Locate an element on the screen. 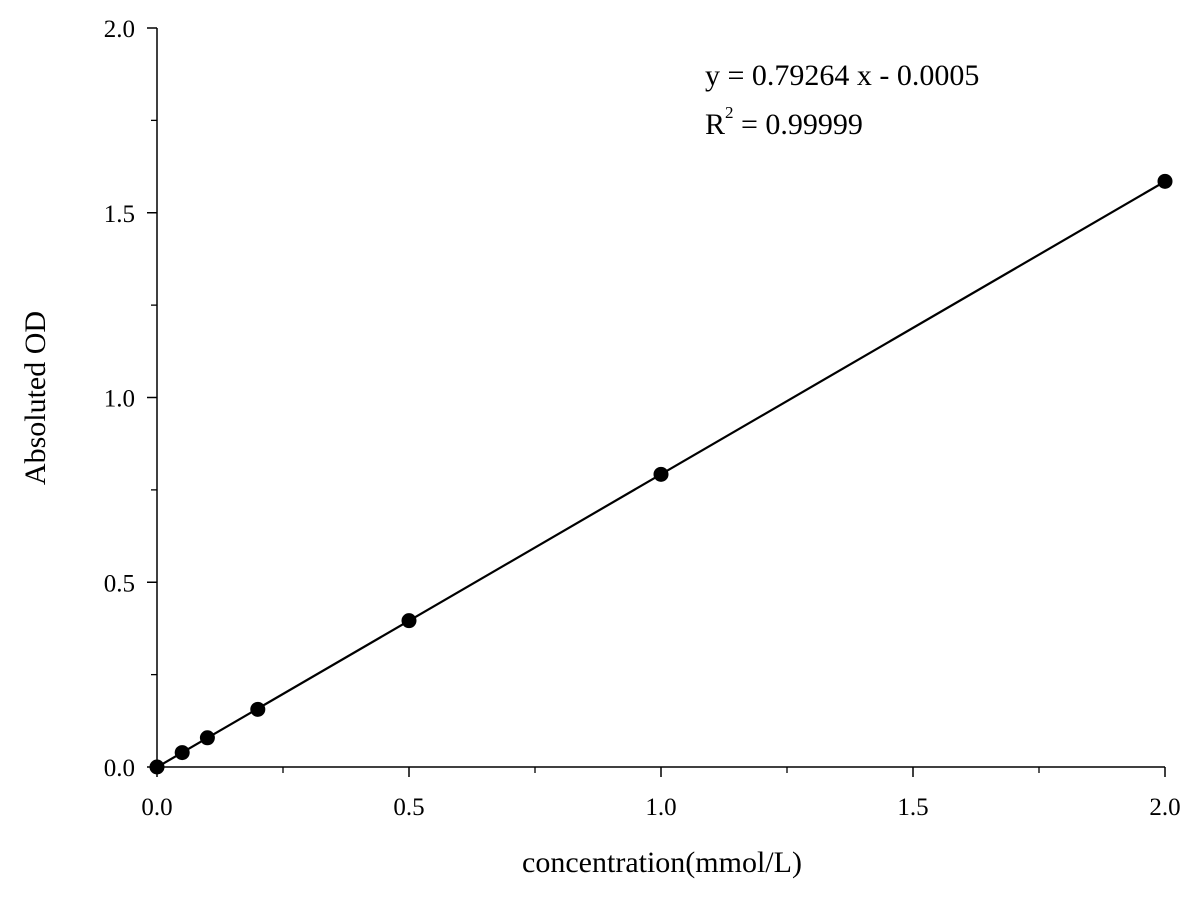 The height and width of the screenshot is (900, 1200). r-squared-base: R is located at coordinates (715, 124).